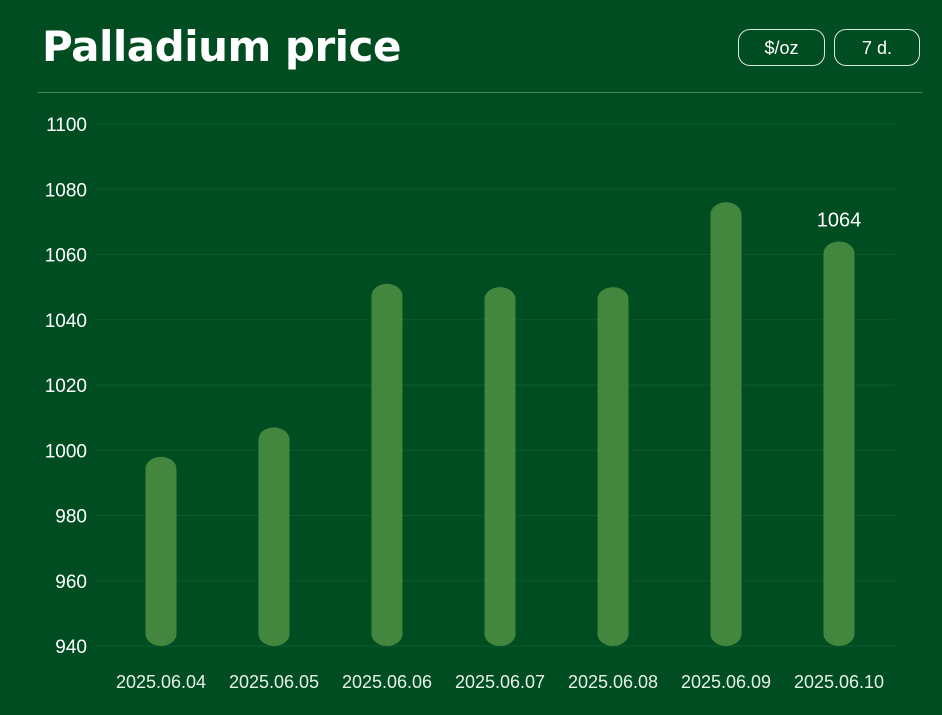  Describe the element at coordinates (839, 682) in the screenshot. I see `x-tick-label: 2025.06.10` at that location.